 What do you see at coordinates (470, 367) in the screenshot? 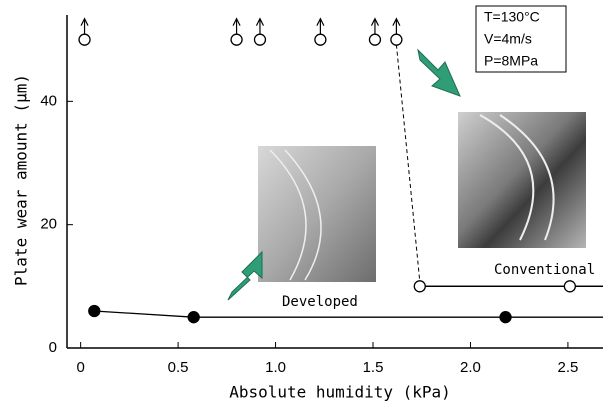
I see `x-tick-label: 2.0` at bounding box center [470, 367].